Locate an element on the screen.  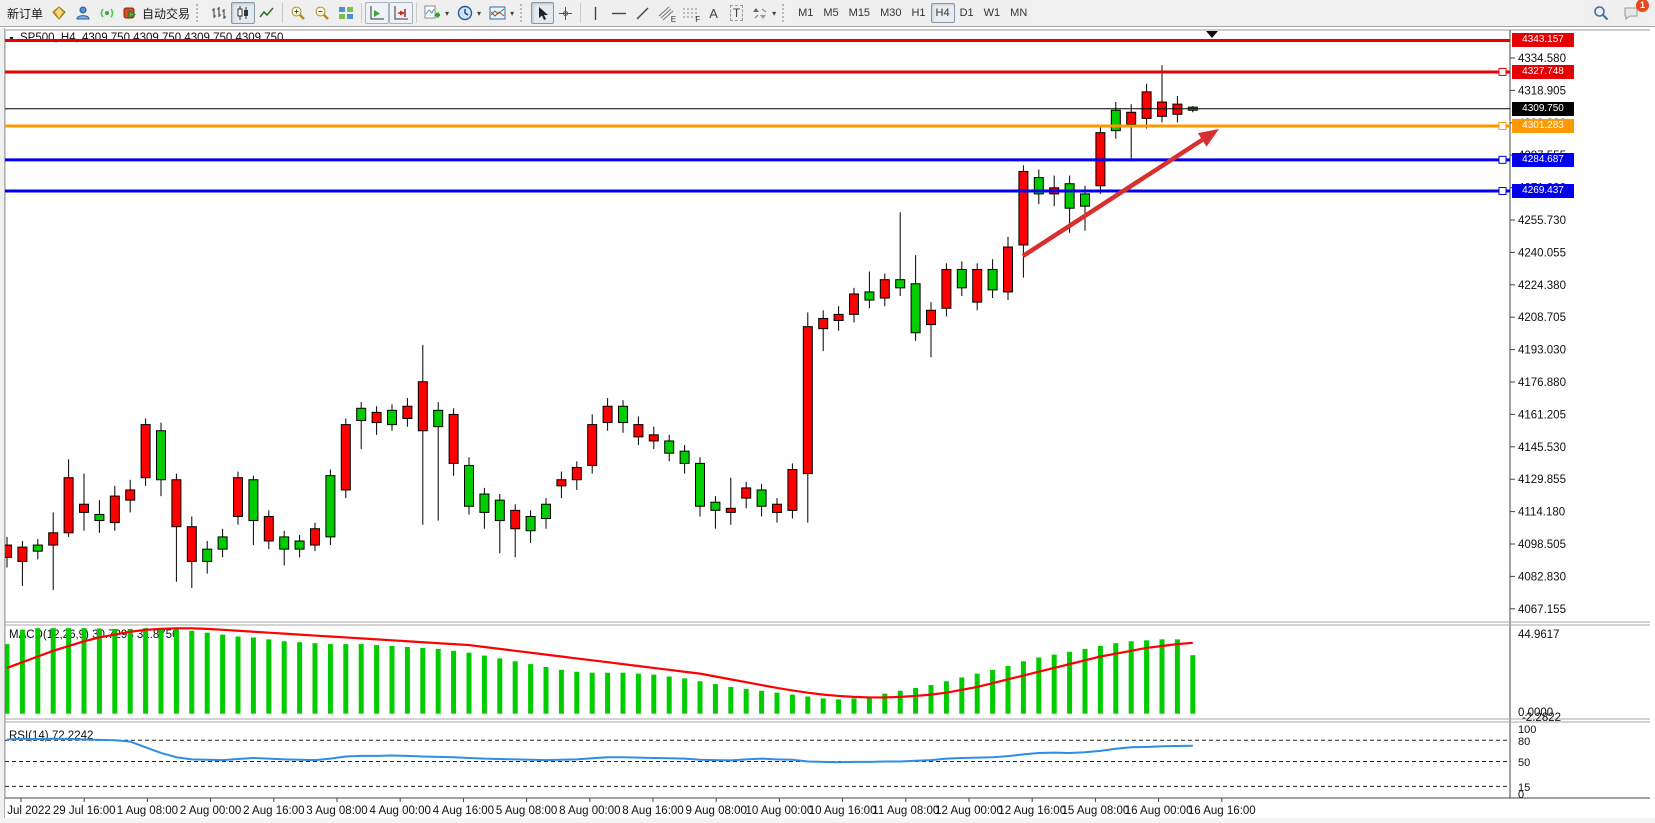
trend-arrow-line is located at coordinates (1112, 197).